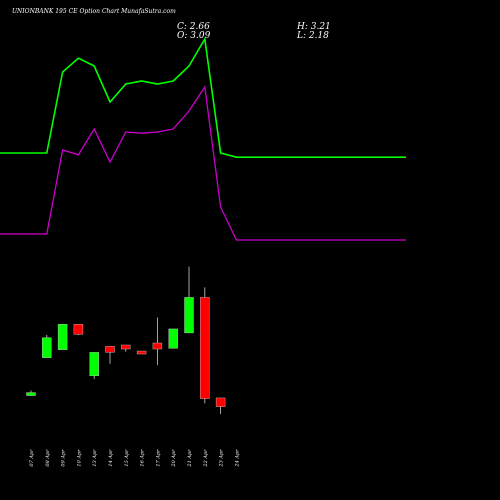  I want to click on date-tick-label: 20 Apr, so click(174, 458).